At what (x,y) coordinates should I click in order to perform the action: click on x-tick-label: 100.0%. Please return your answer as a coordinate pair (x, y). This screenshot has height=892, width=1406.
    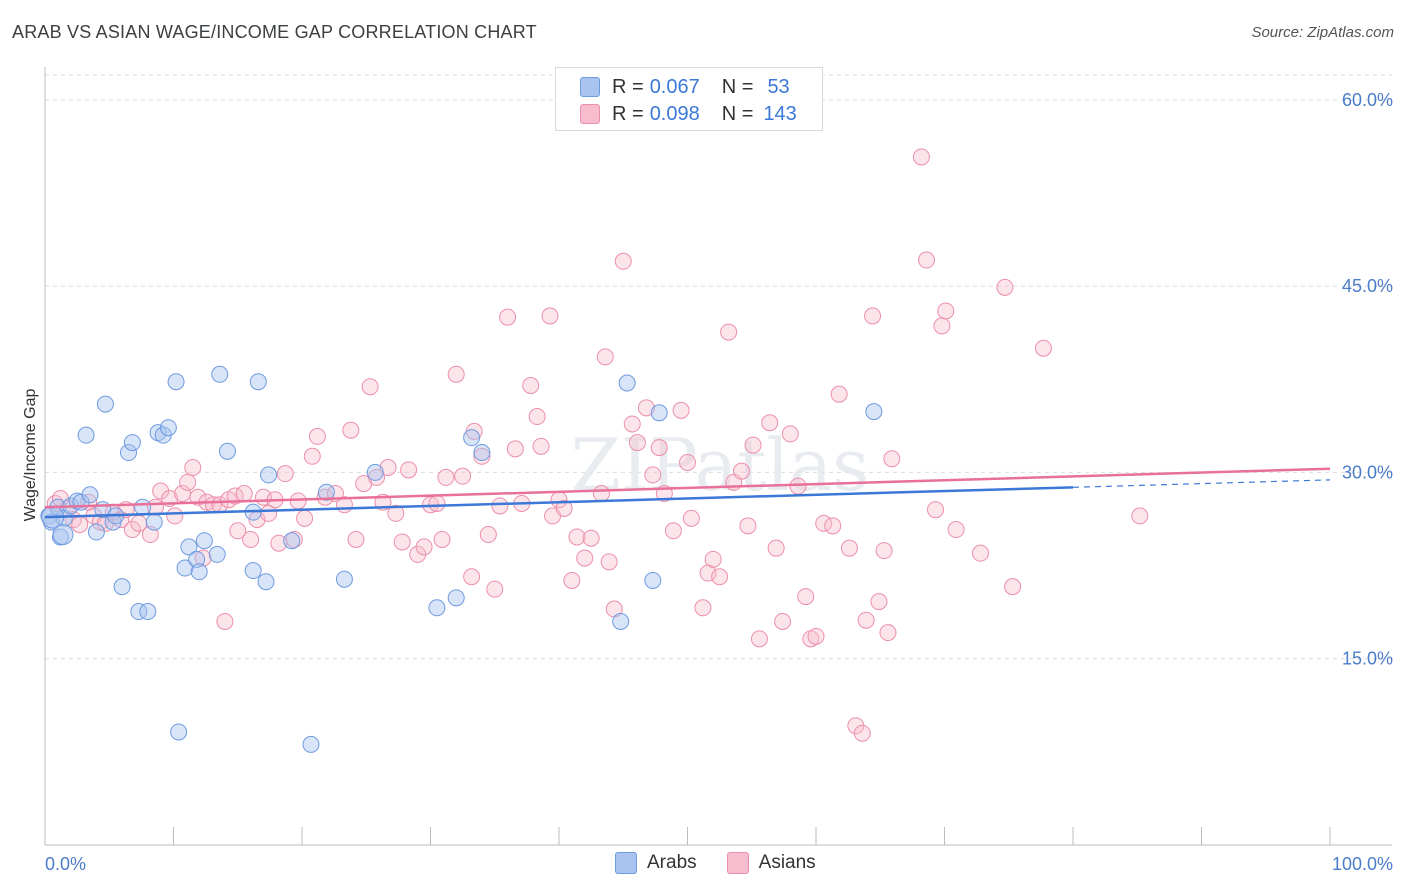
    Looking at the image, I should click on (1362, 864).